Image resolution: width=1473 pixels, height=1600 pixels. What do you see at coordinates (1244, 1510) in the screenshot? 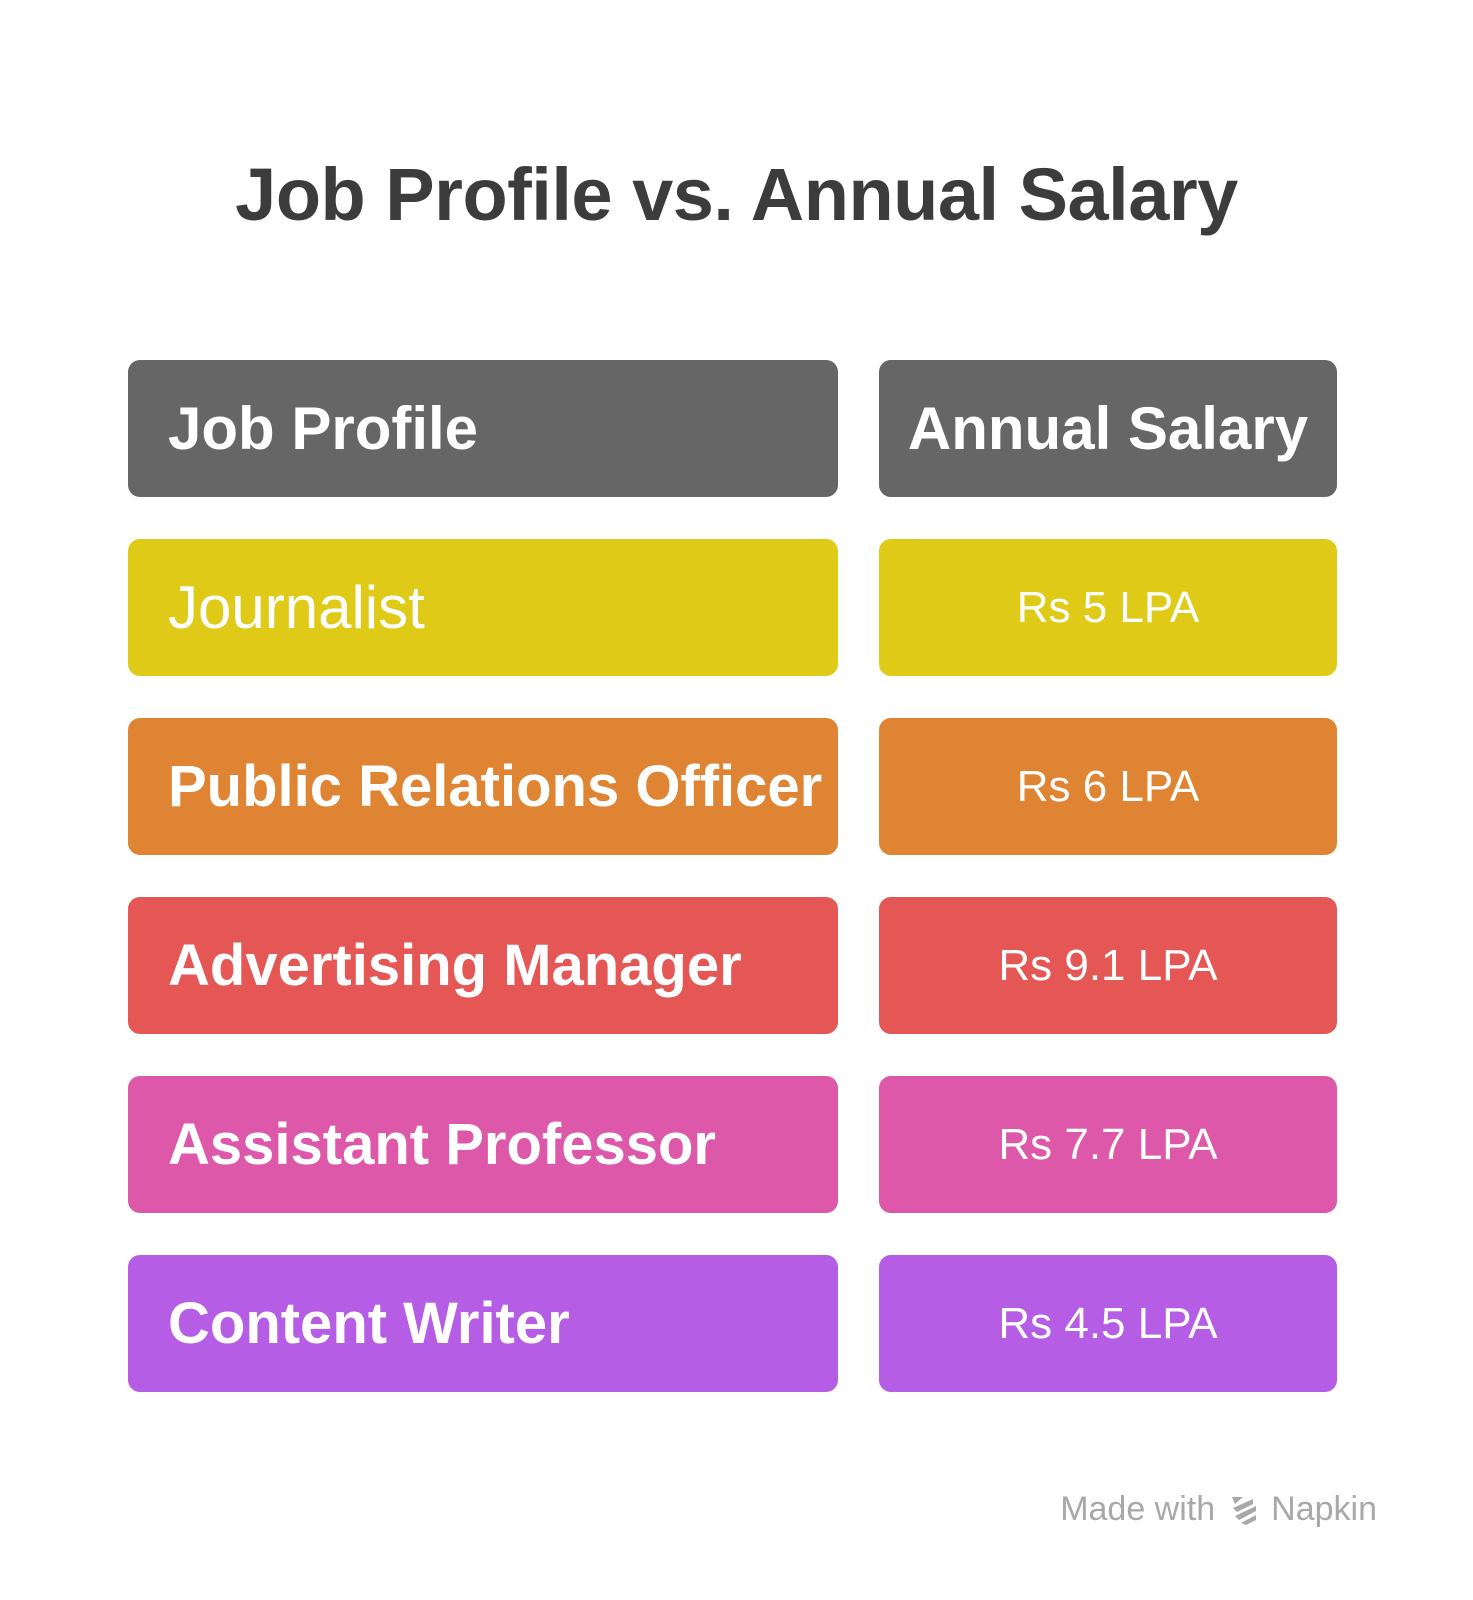
I see `napkin-logo-icon` at bounding box center [1244, 1510].